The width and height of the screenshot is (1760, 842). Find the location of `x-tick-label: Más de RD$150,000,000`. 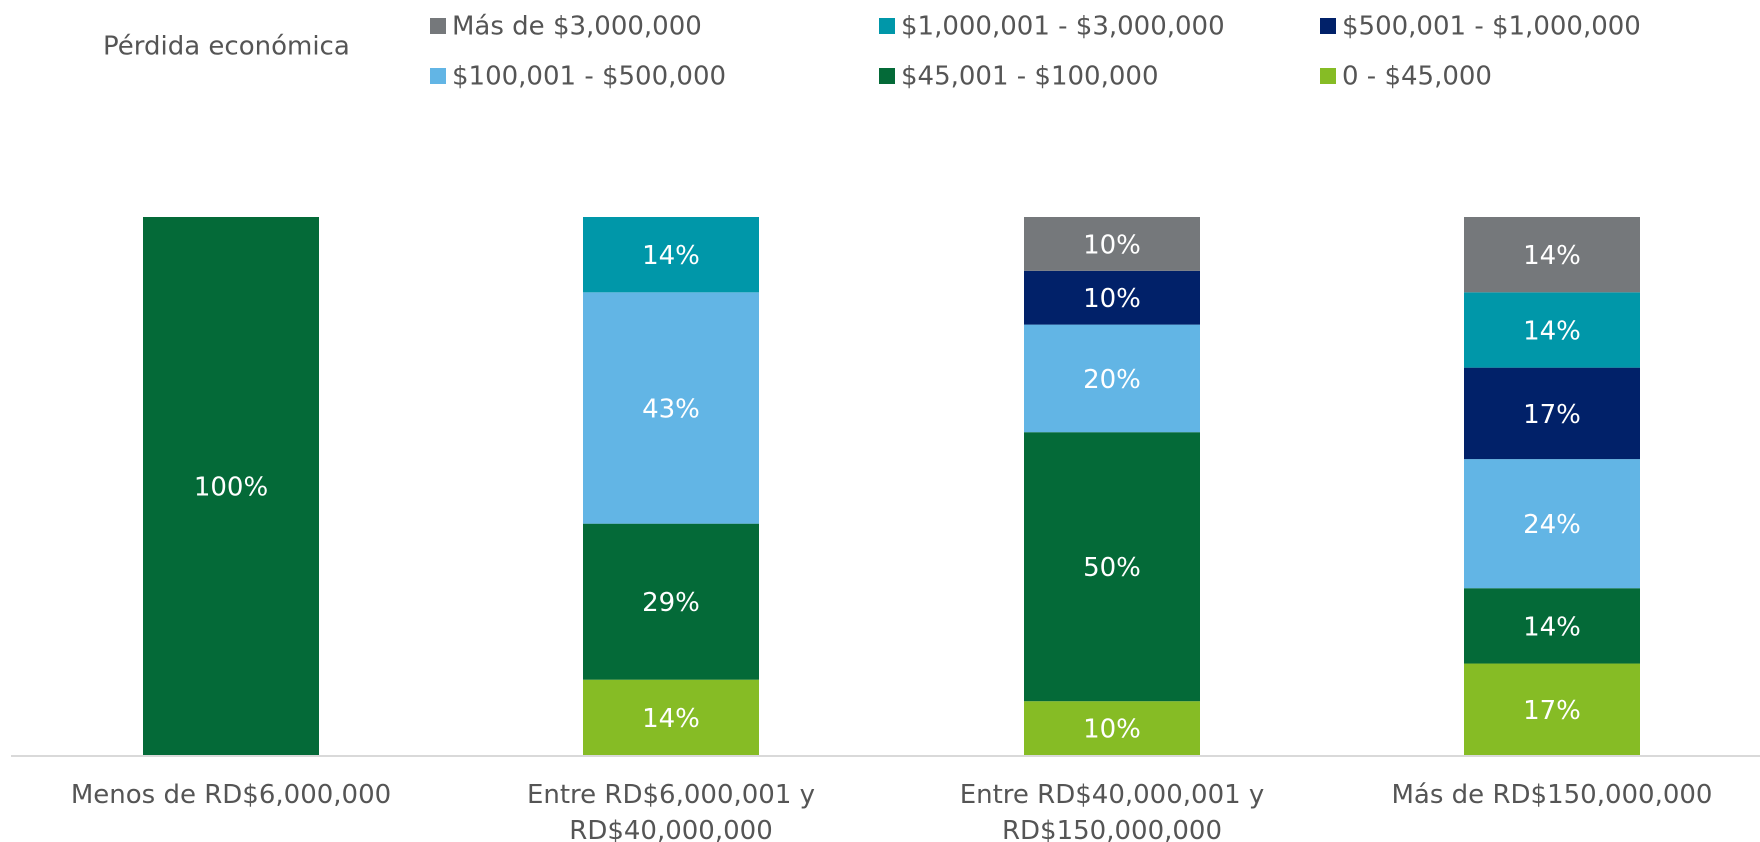

x-tick-label: Más de RD$150,000,000 is located at coordinates (1552, 795).